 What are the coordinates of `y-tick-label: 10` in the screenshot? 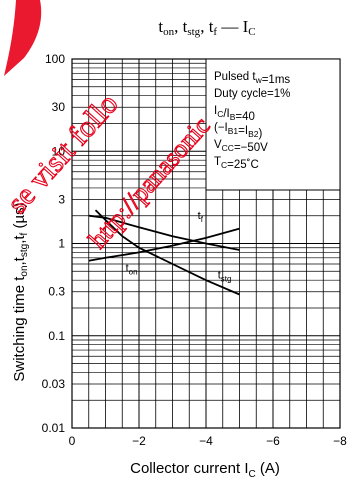 It's located at (59, 151).